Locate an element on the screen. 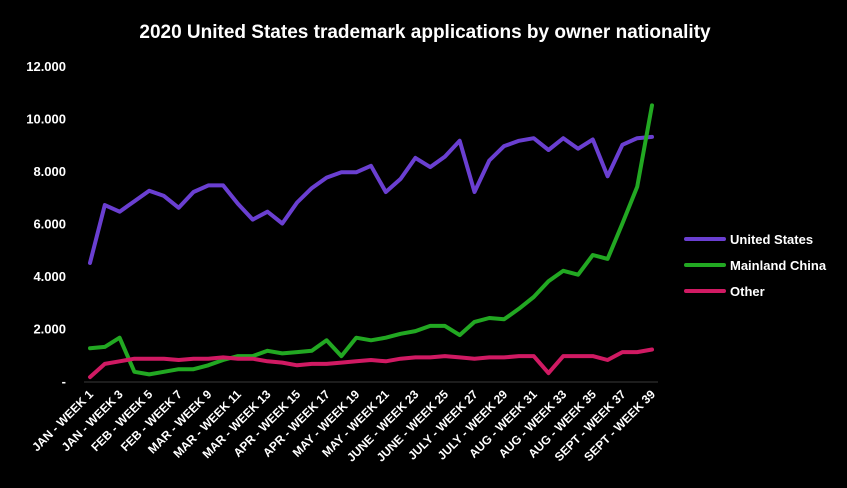 This screenshot has height=488, width=847. series-line-other is located at coordinates (371, 363).